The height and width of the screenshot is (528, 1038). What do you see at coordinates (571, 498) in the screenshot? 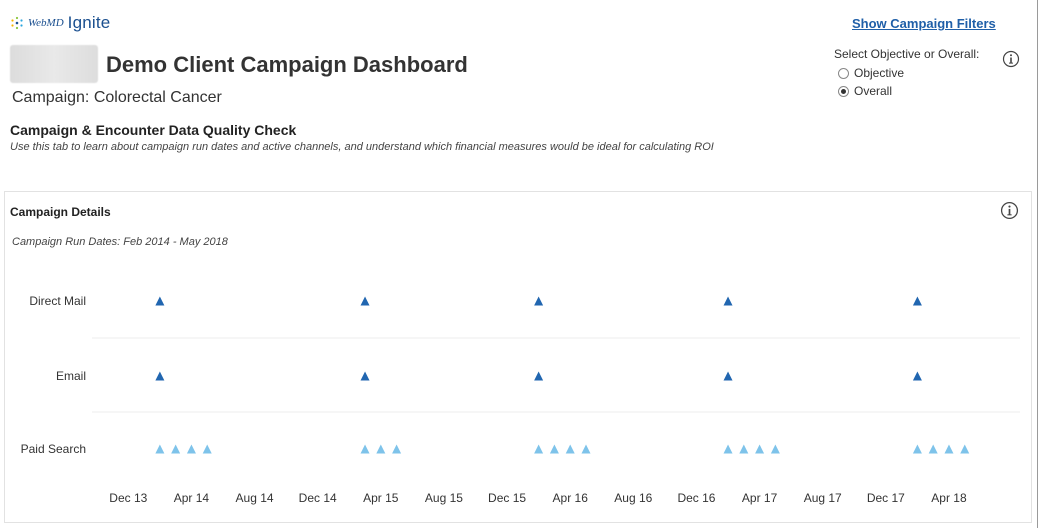
I see `x-tick-label: Apr 16` at bounding box center [571, 498].